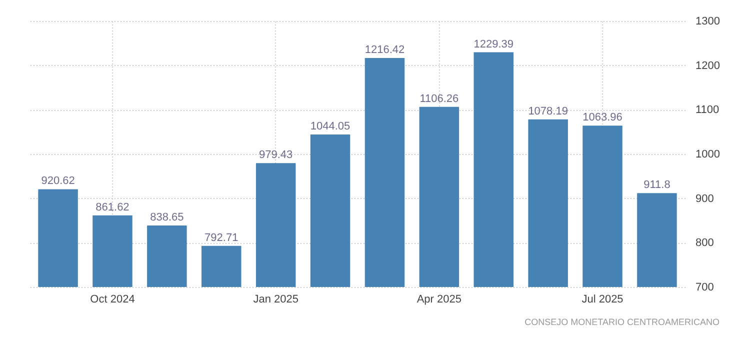  Describe the element at coordinates (112, 300) in the screenshot. I see `x-tick-label: Oct 2024` at that location.